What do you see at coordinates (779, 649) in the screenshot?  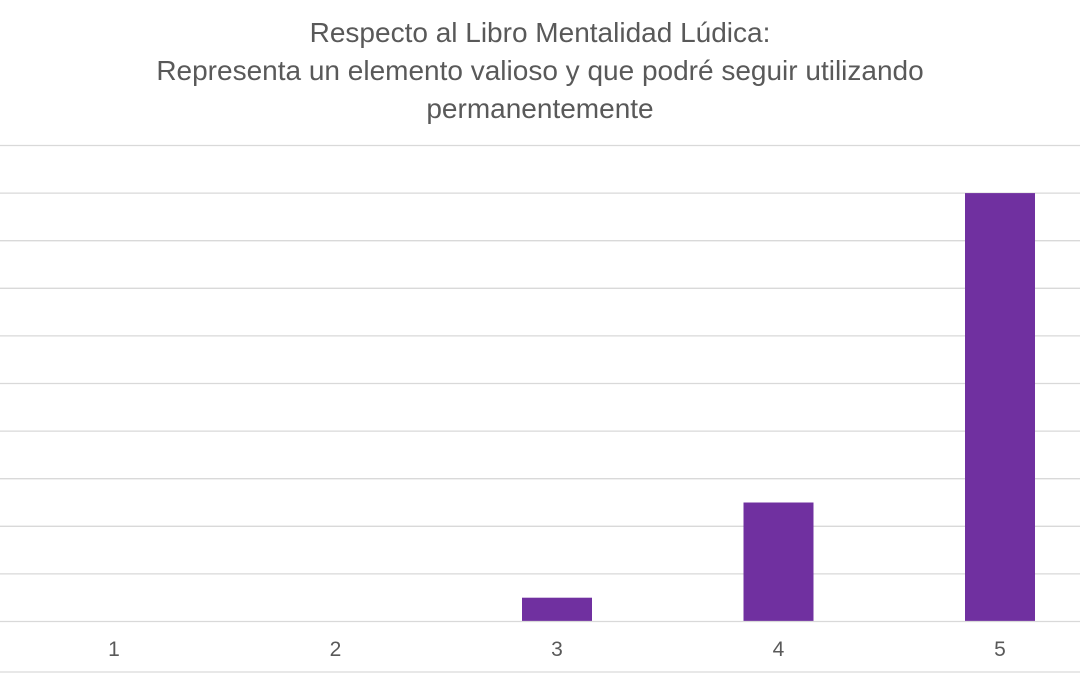 I see `x-tick-label-4: 4` at bounding box center [779, 649].